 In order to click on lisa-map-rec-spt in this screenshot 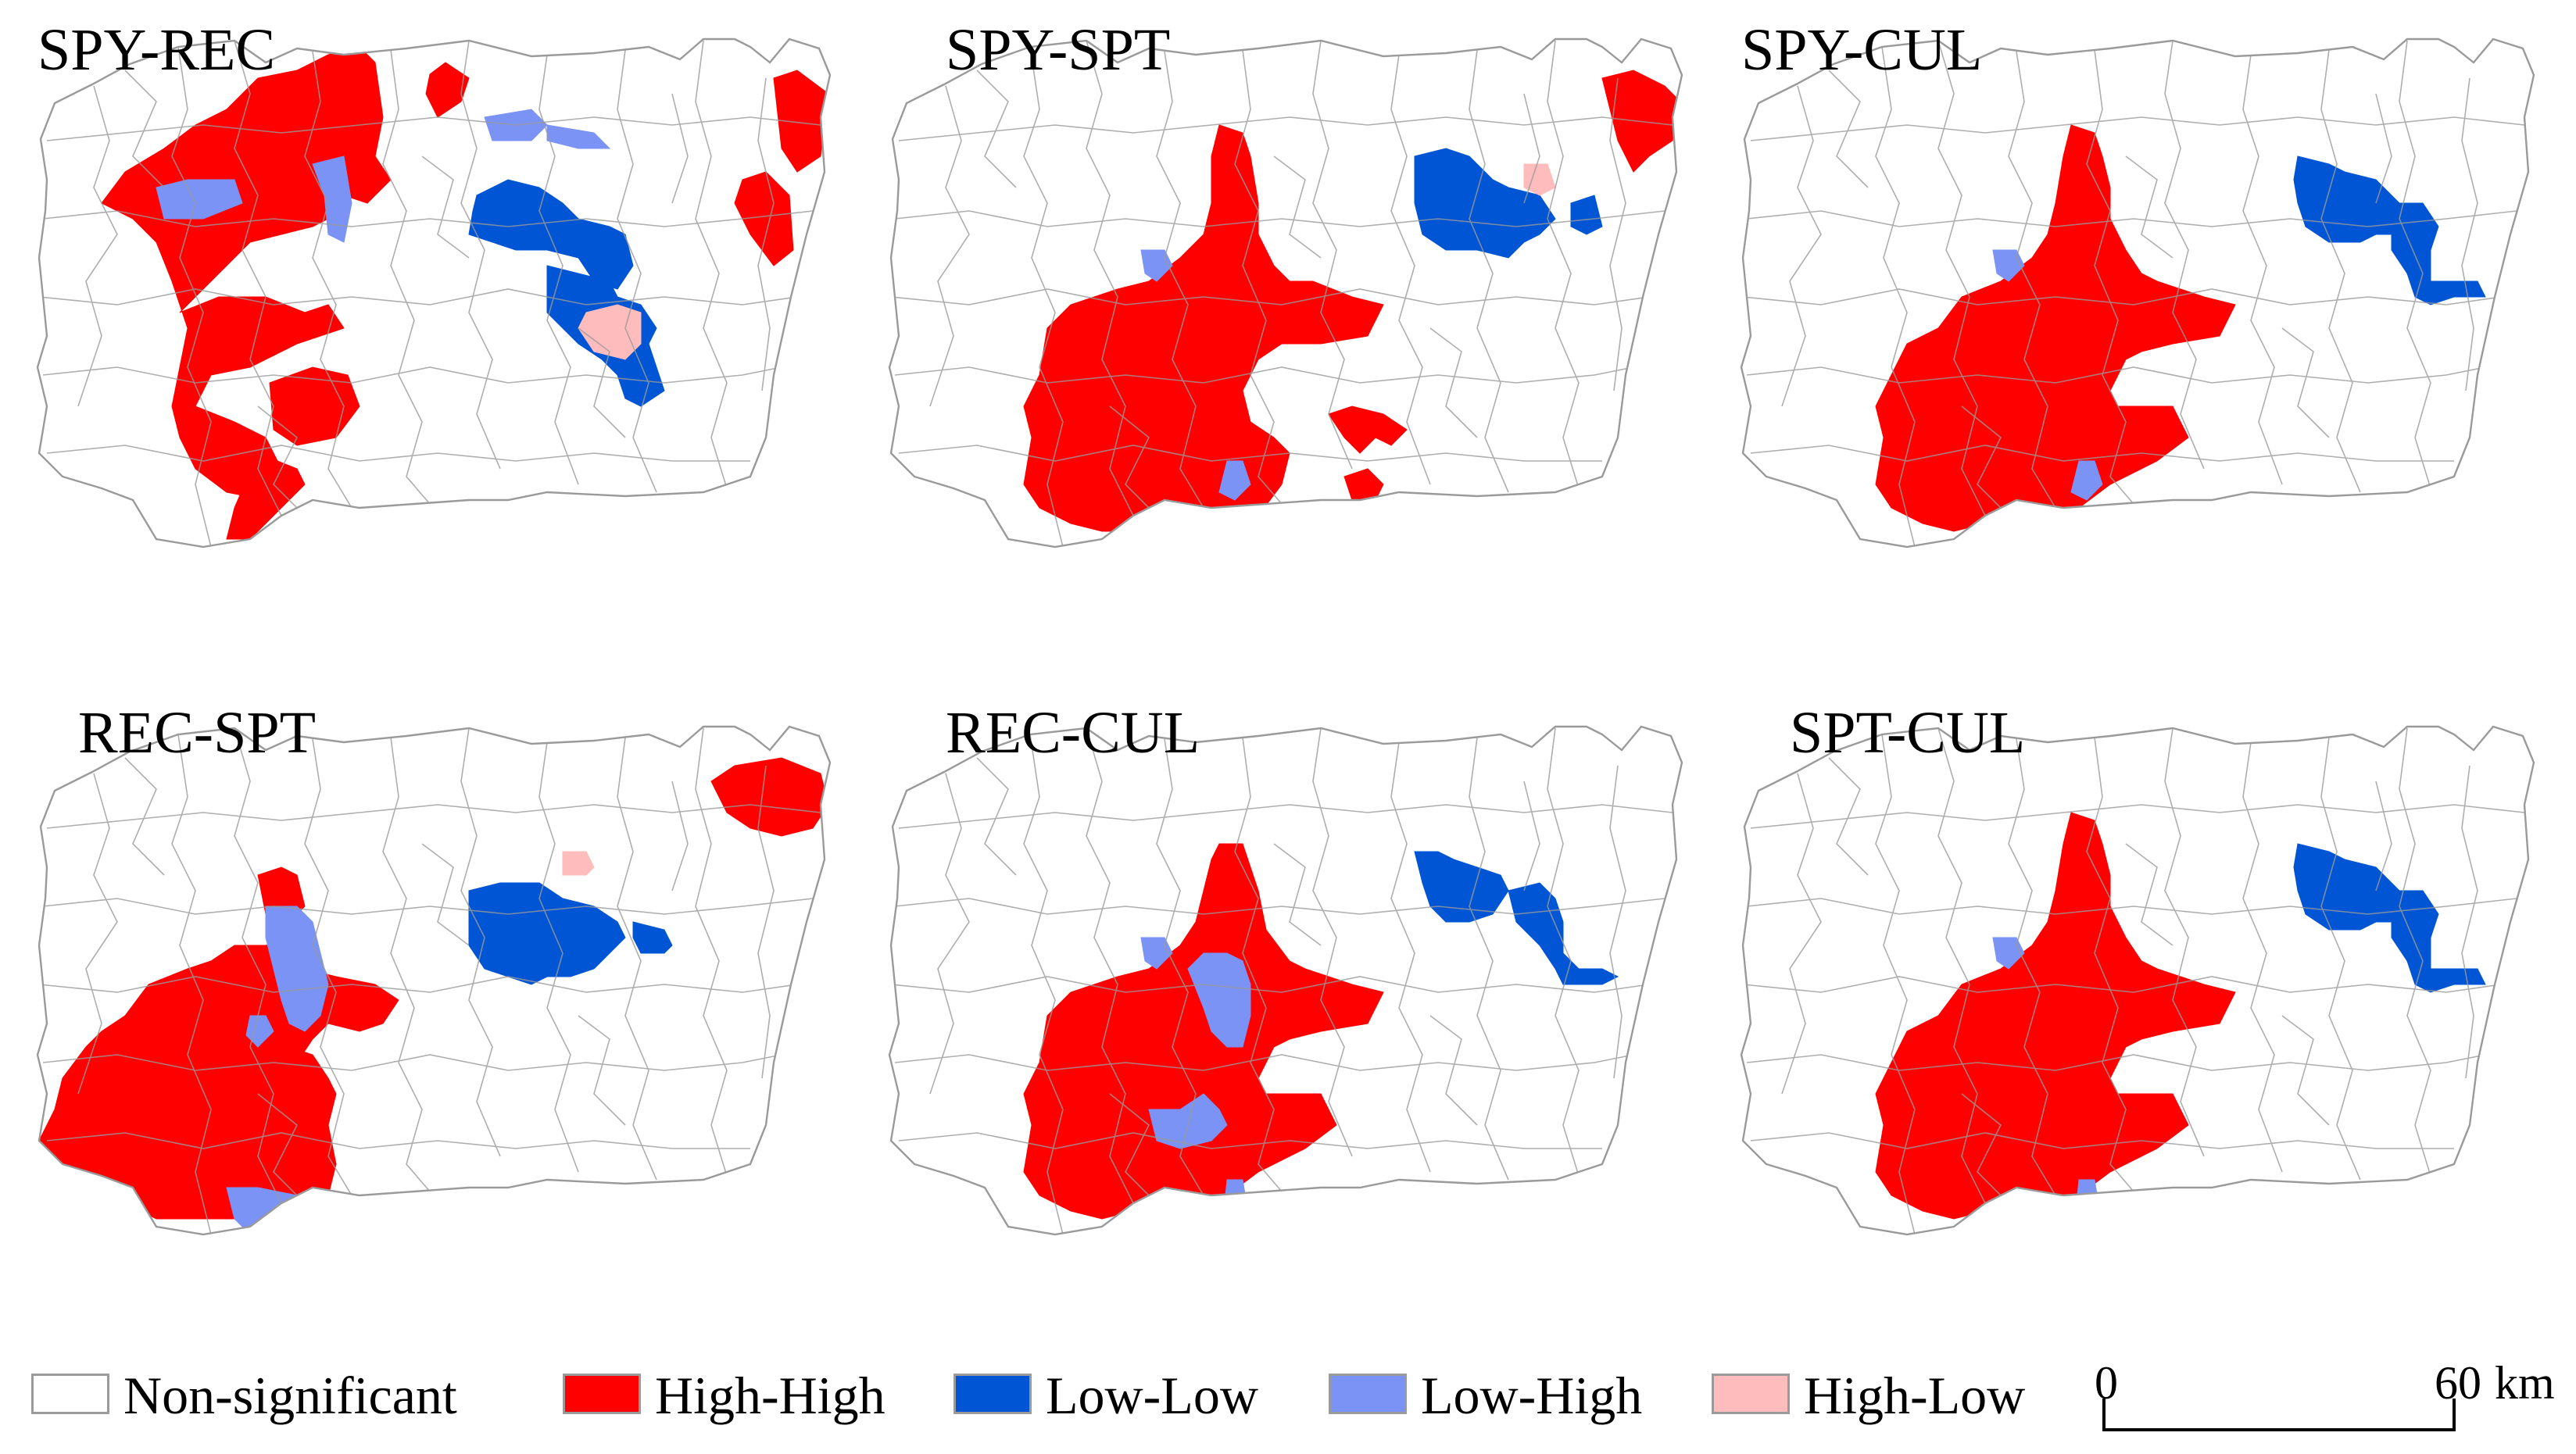, I will do `click(434, 995)`.